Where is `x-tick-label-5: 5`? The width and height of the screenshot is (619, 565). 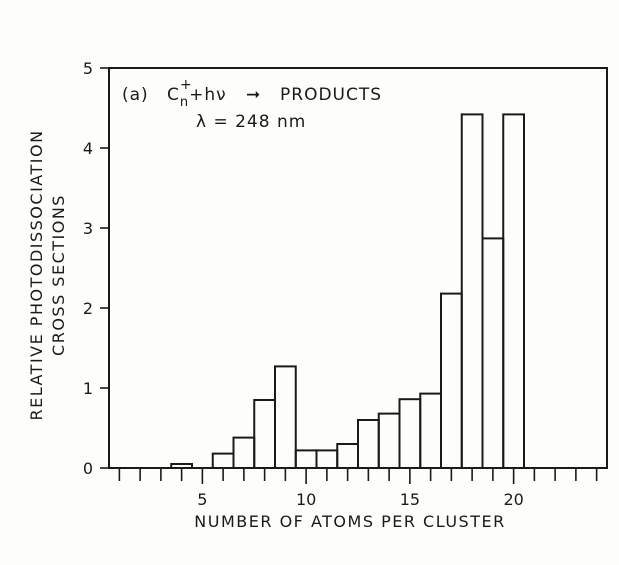
x-tick-label-5: 5 is located at coordinates (202, 499).